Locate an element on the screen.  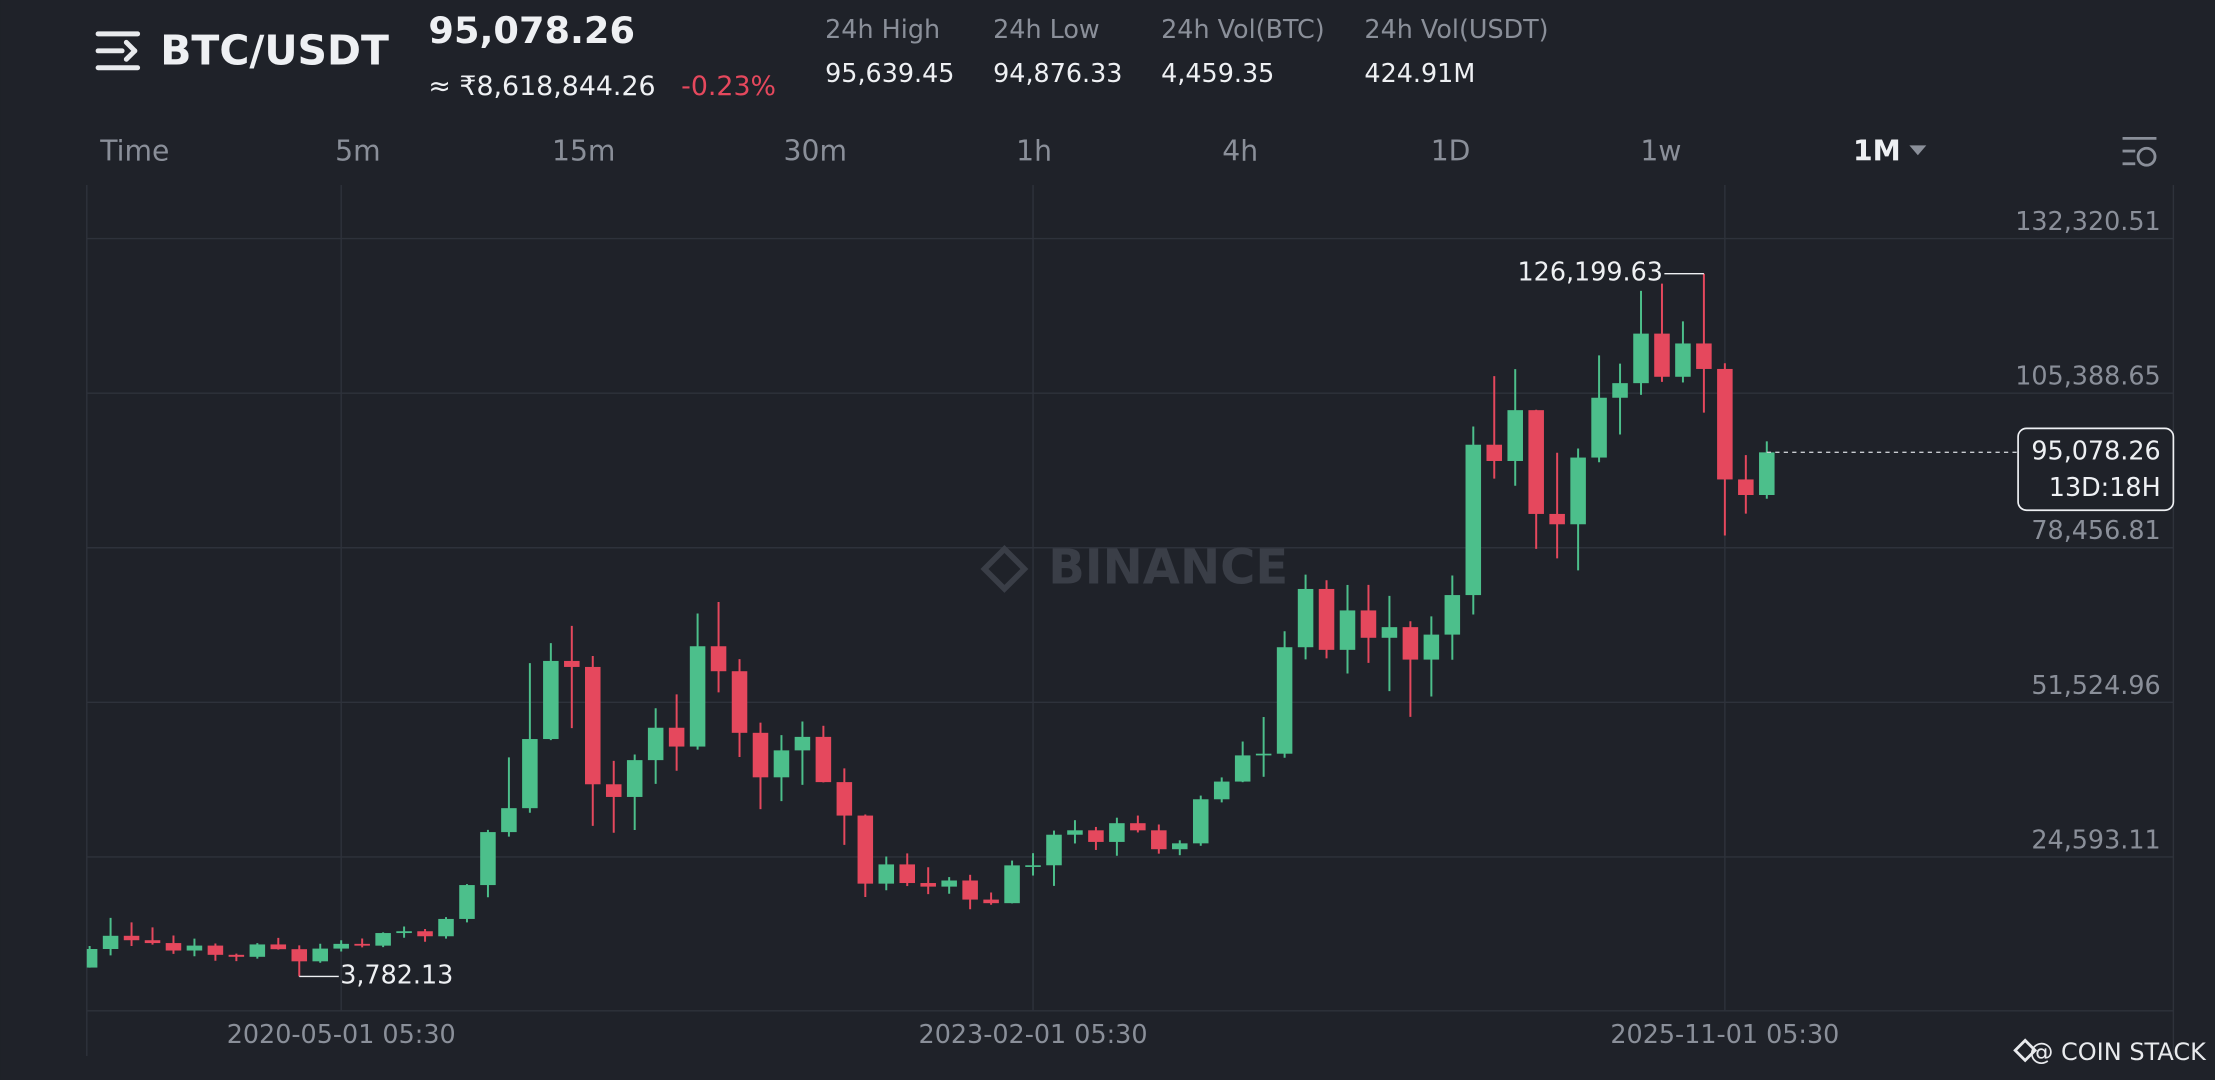
stat-value: 95,639.45 is located at coordinates (889, 73).